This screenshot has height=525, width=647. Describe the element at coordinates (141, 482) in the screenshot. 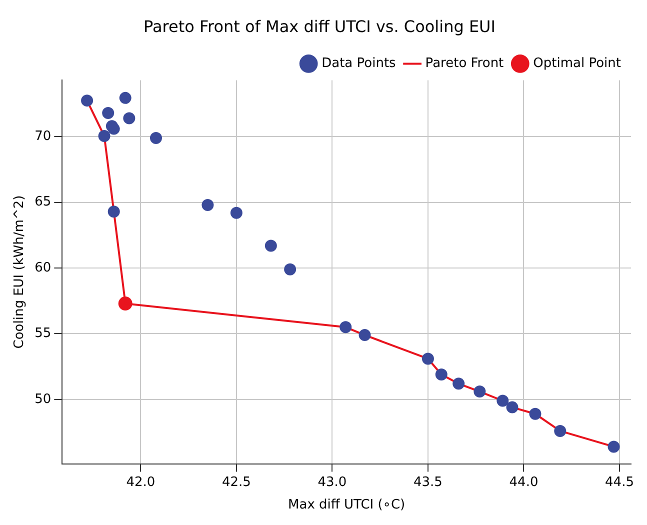

I see `x-tick-label: 42.0` at that location.